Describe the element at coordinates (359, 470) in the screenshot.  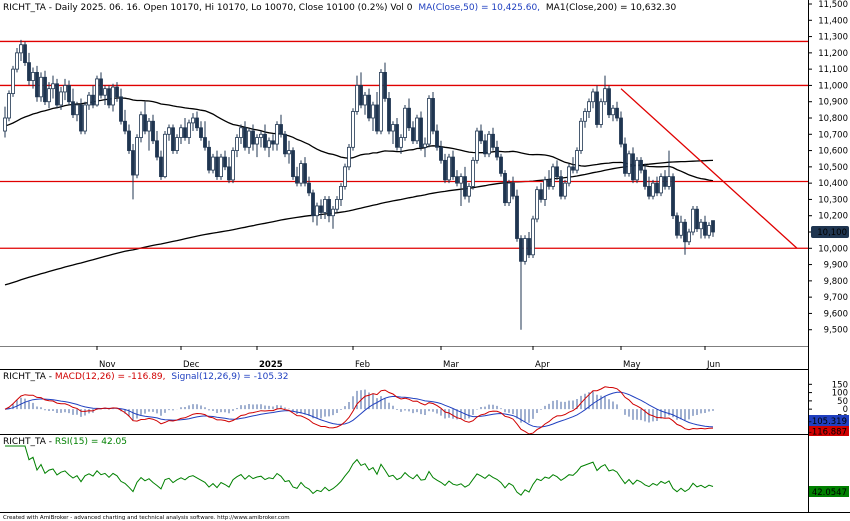
I see `rsi-line-group` at that location.